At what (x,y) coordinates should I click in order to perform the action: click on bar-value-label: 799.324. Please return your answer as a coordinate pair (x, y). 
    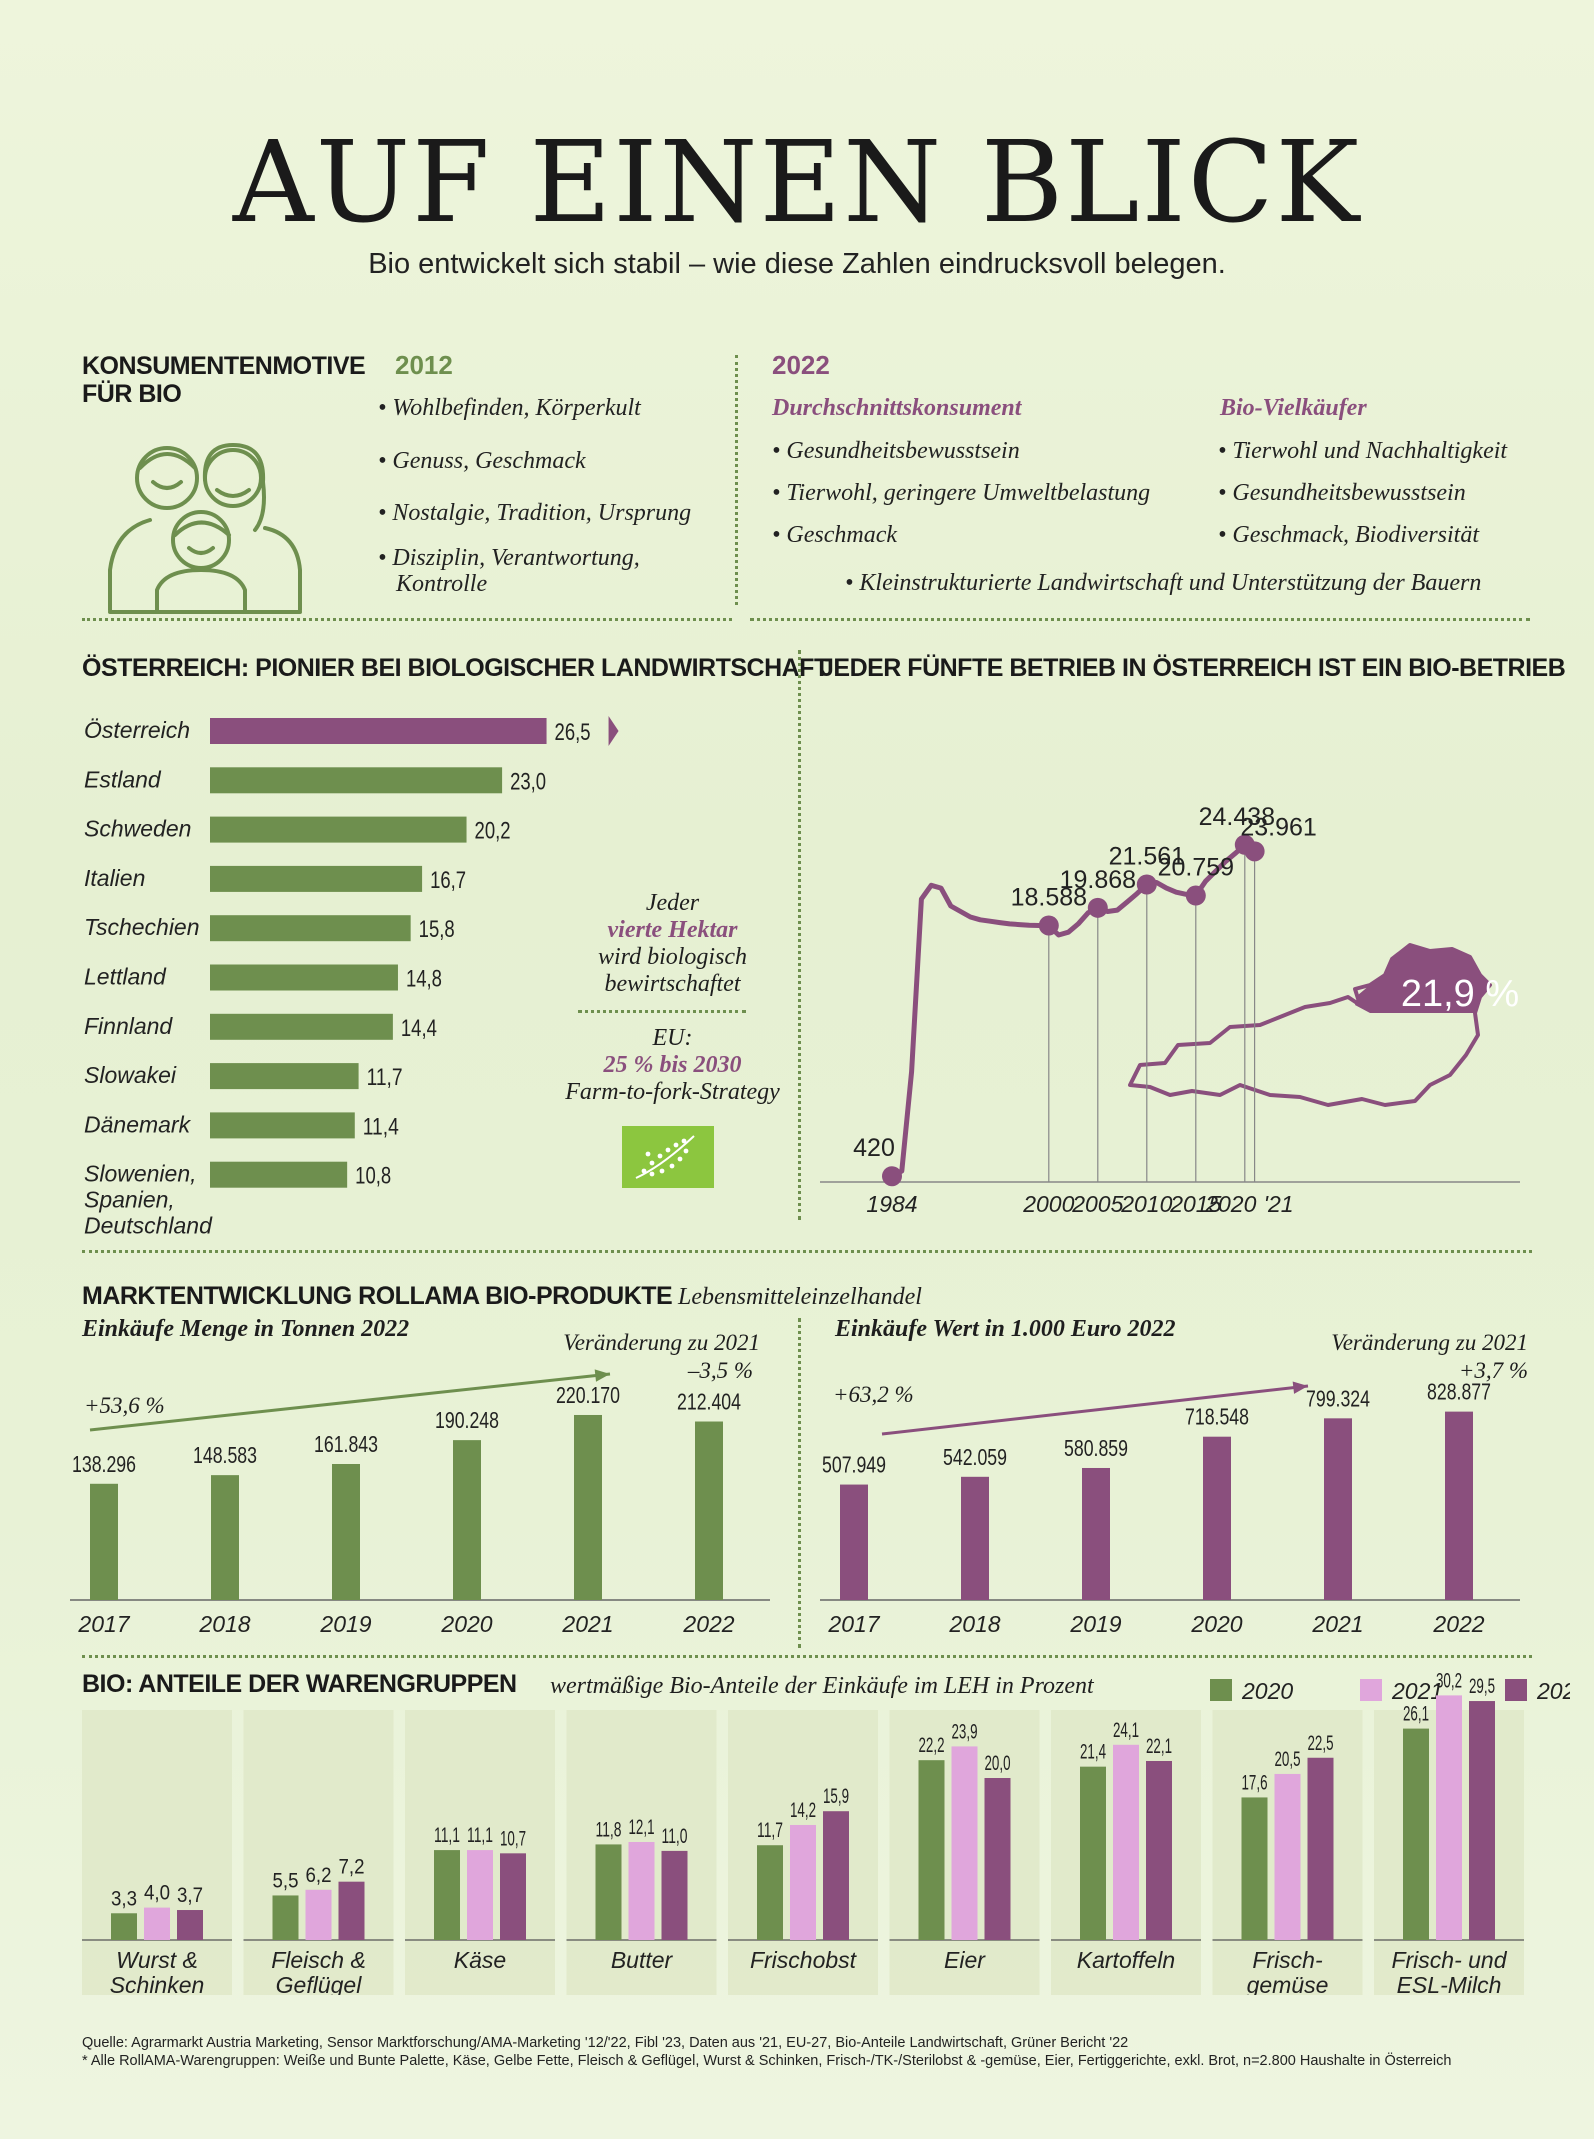
    Looking at the image, I should click on (1338, 1398).